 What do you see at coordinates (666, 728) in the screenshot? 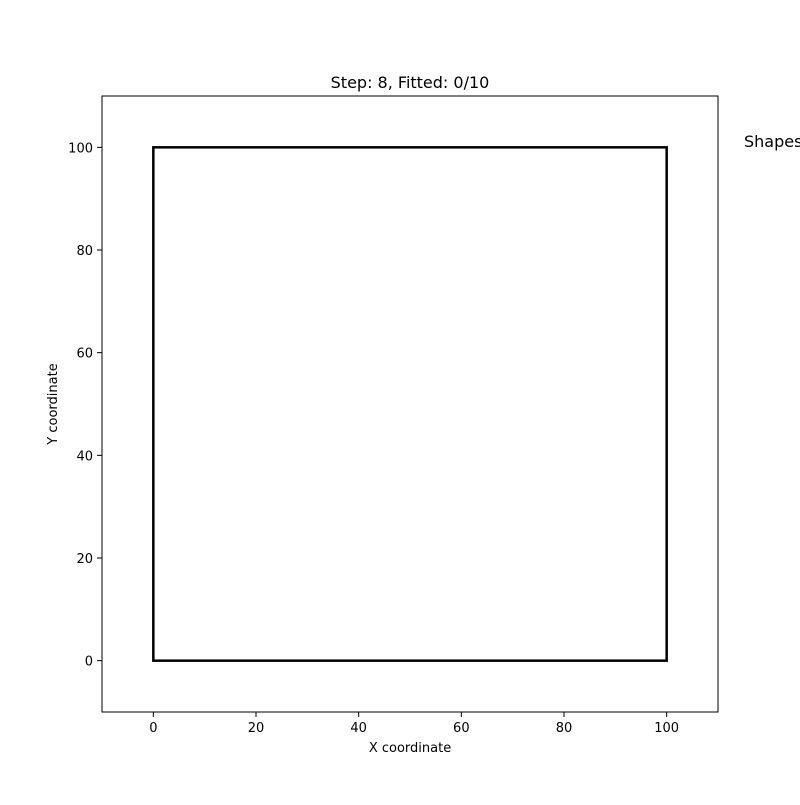
I see `x-tick-label: 100` at bounding box center [666, 728].